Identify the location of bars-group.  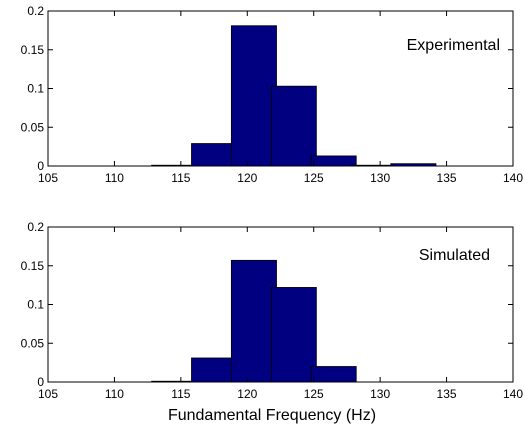
(254, 321).